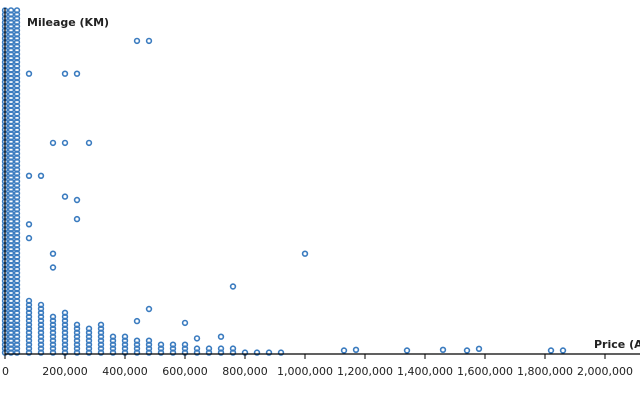 The image size is (640, 400). I want to click on x-tick-label: 1,200,000, so click(365, 371).